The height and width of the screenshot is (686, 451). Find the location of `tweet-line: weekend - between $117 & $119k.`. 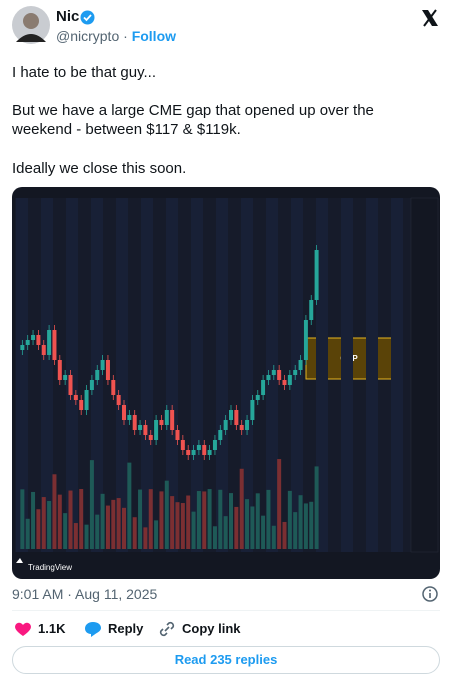

tweet-line: weekend - between $117 & $119k. is located at coordinates (126, 129).